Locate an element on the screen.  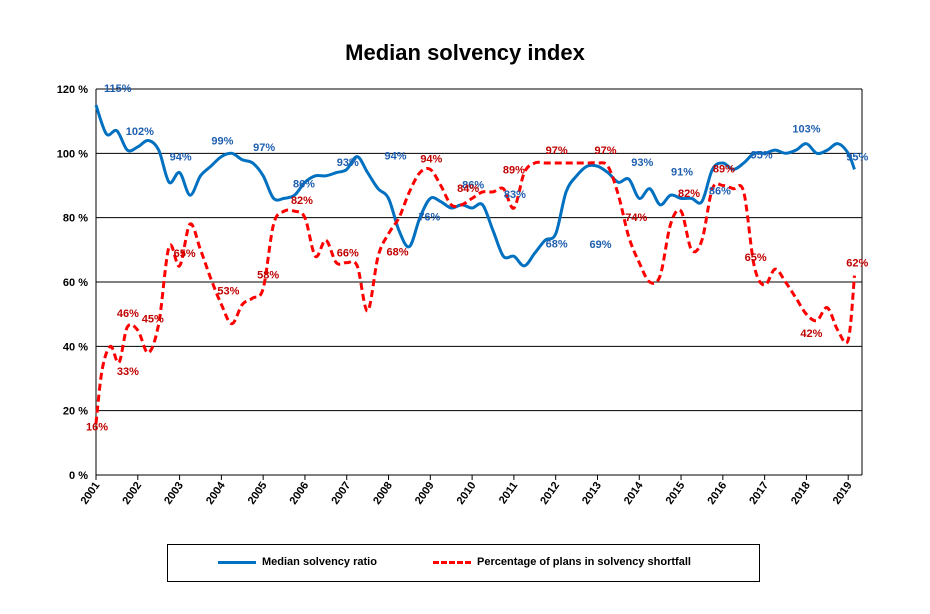
data-label-shortfall: 53% is located at coordinates (228, 292).